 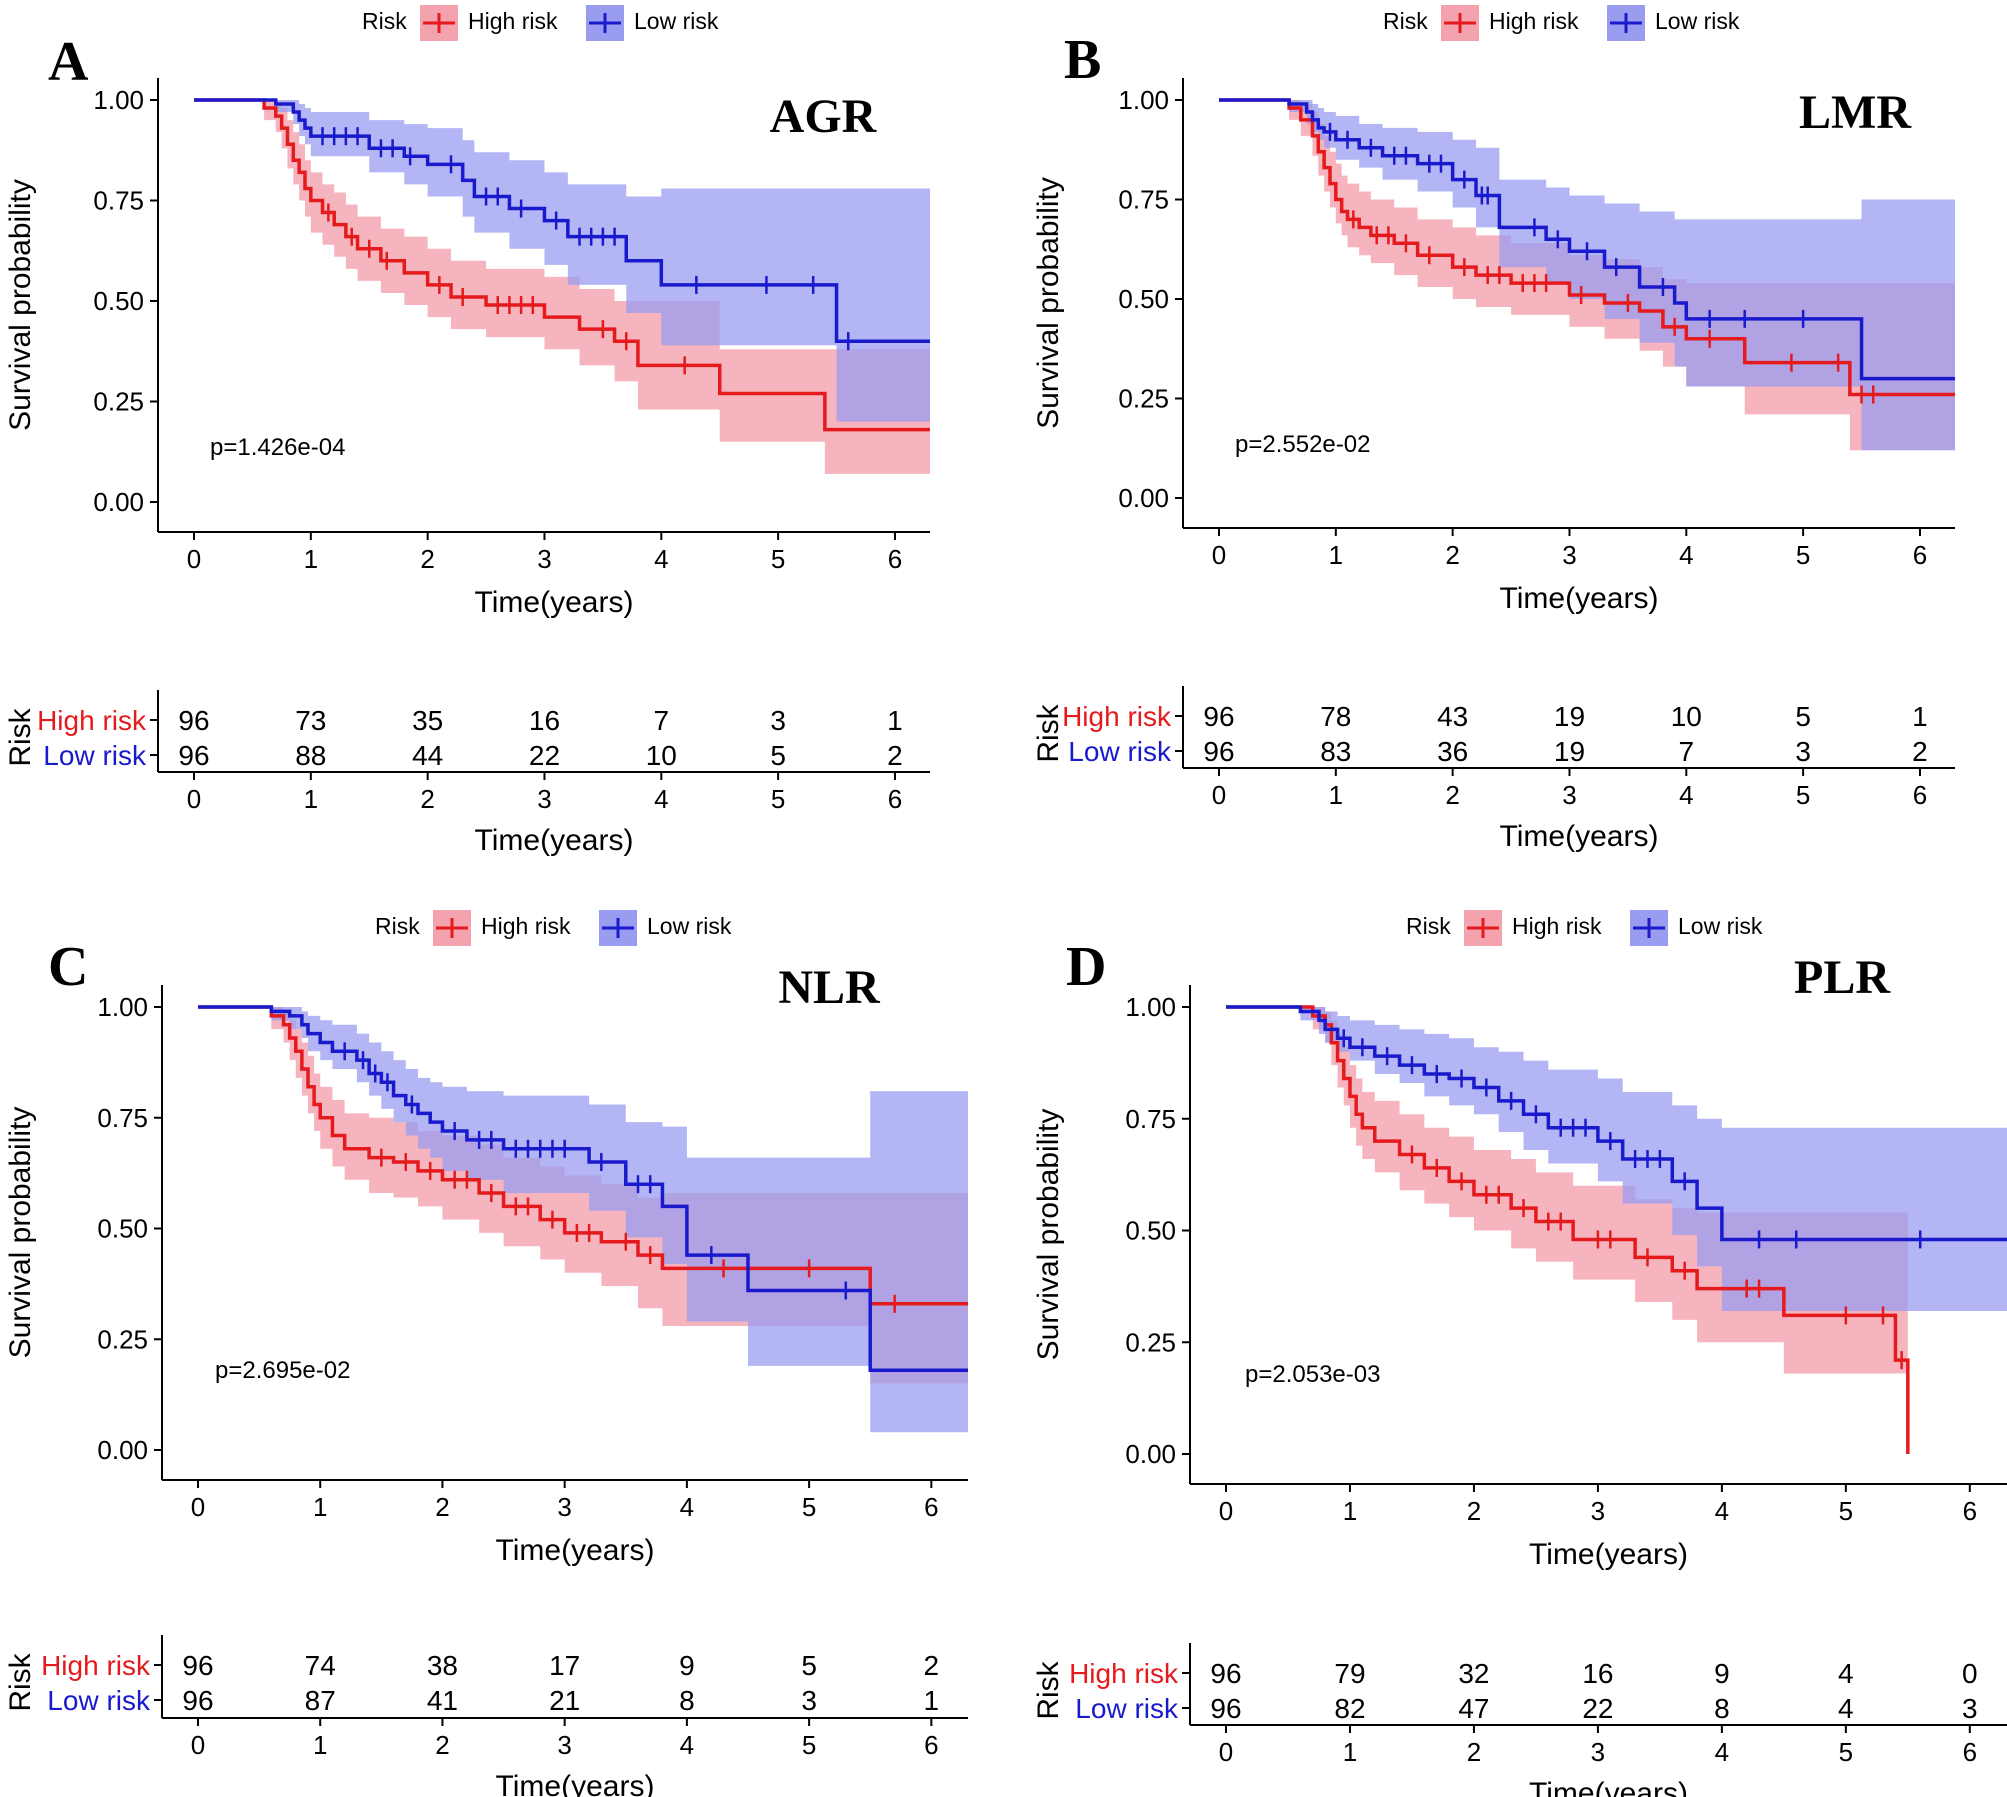 What do you see at coordinates (320, 1745) in the screenshot?
I see `risk-table-x-tick-label: 1` at bounding box center [320, 1745].